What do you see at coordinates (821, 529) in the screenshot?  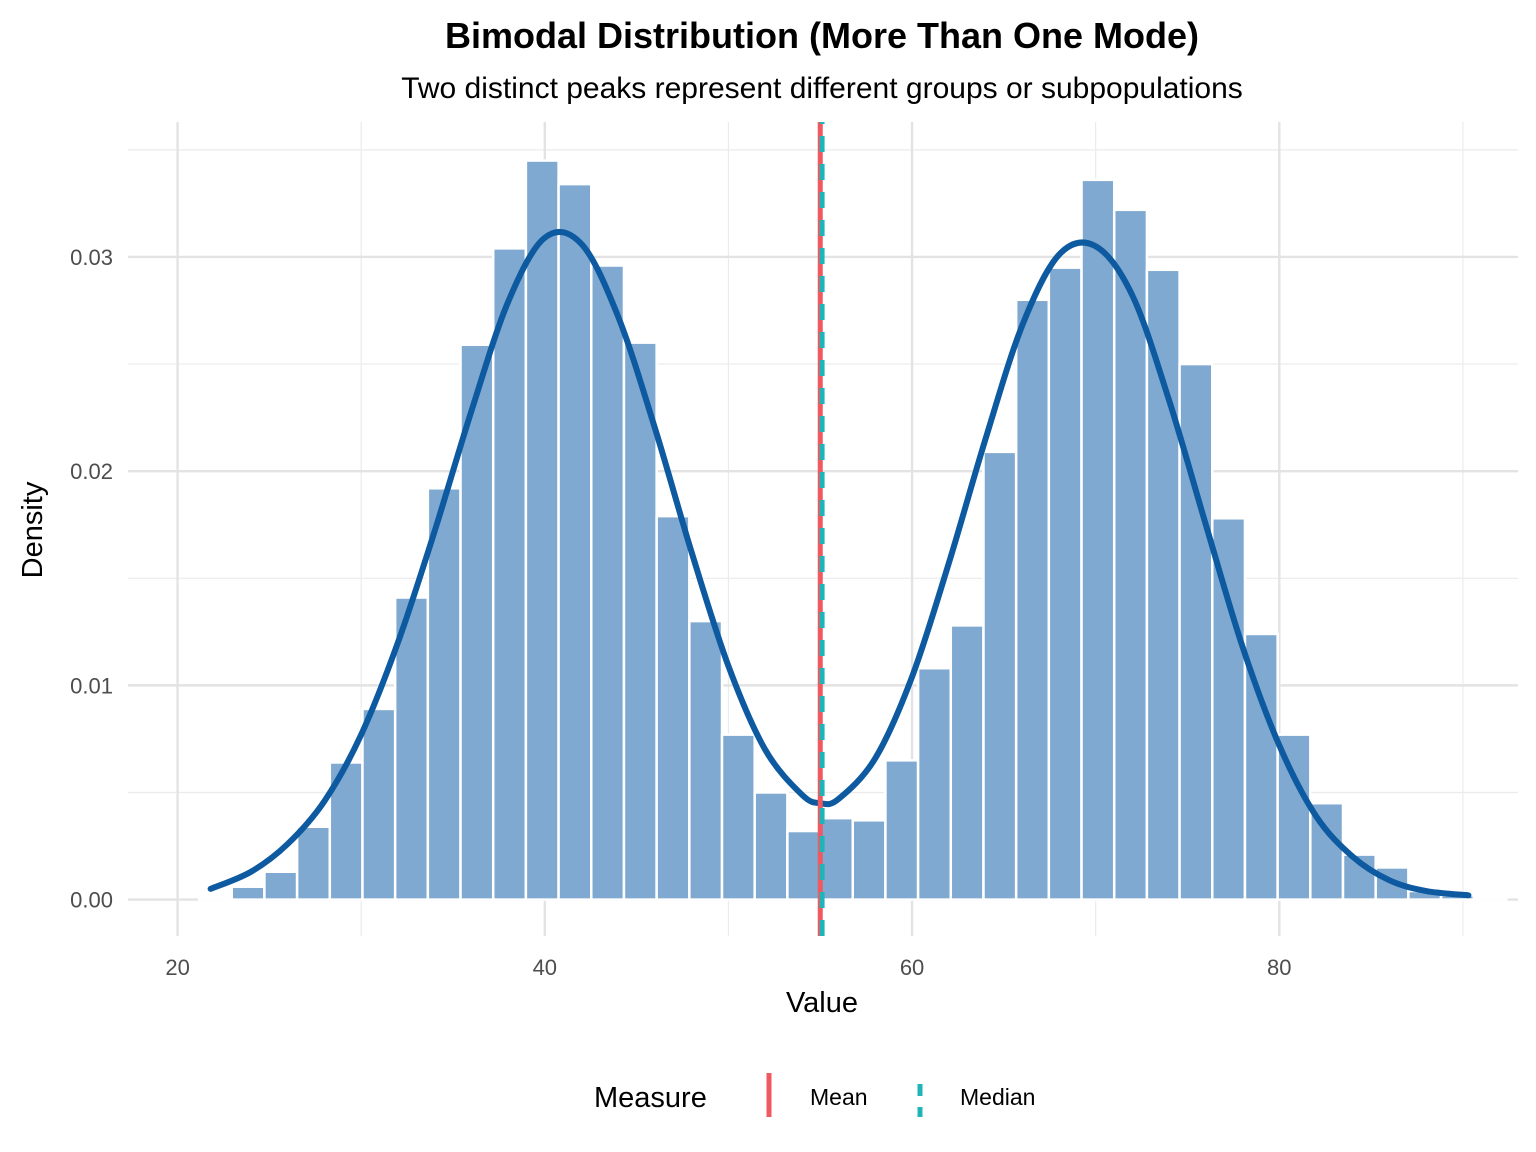 I see `reference-lines` at bounding box center [821, 529].